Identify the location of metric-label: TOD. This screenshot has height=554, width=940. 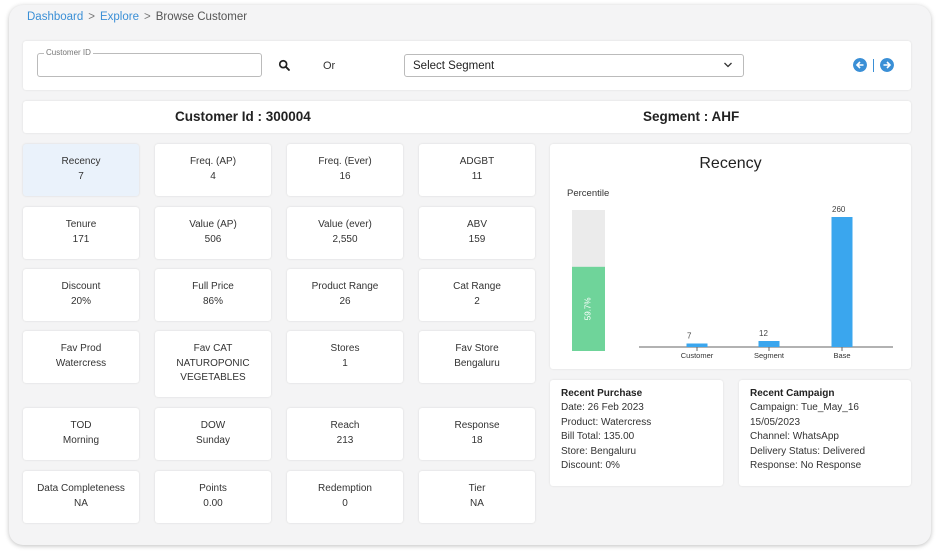
(81, 425).